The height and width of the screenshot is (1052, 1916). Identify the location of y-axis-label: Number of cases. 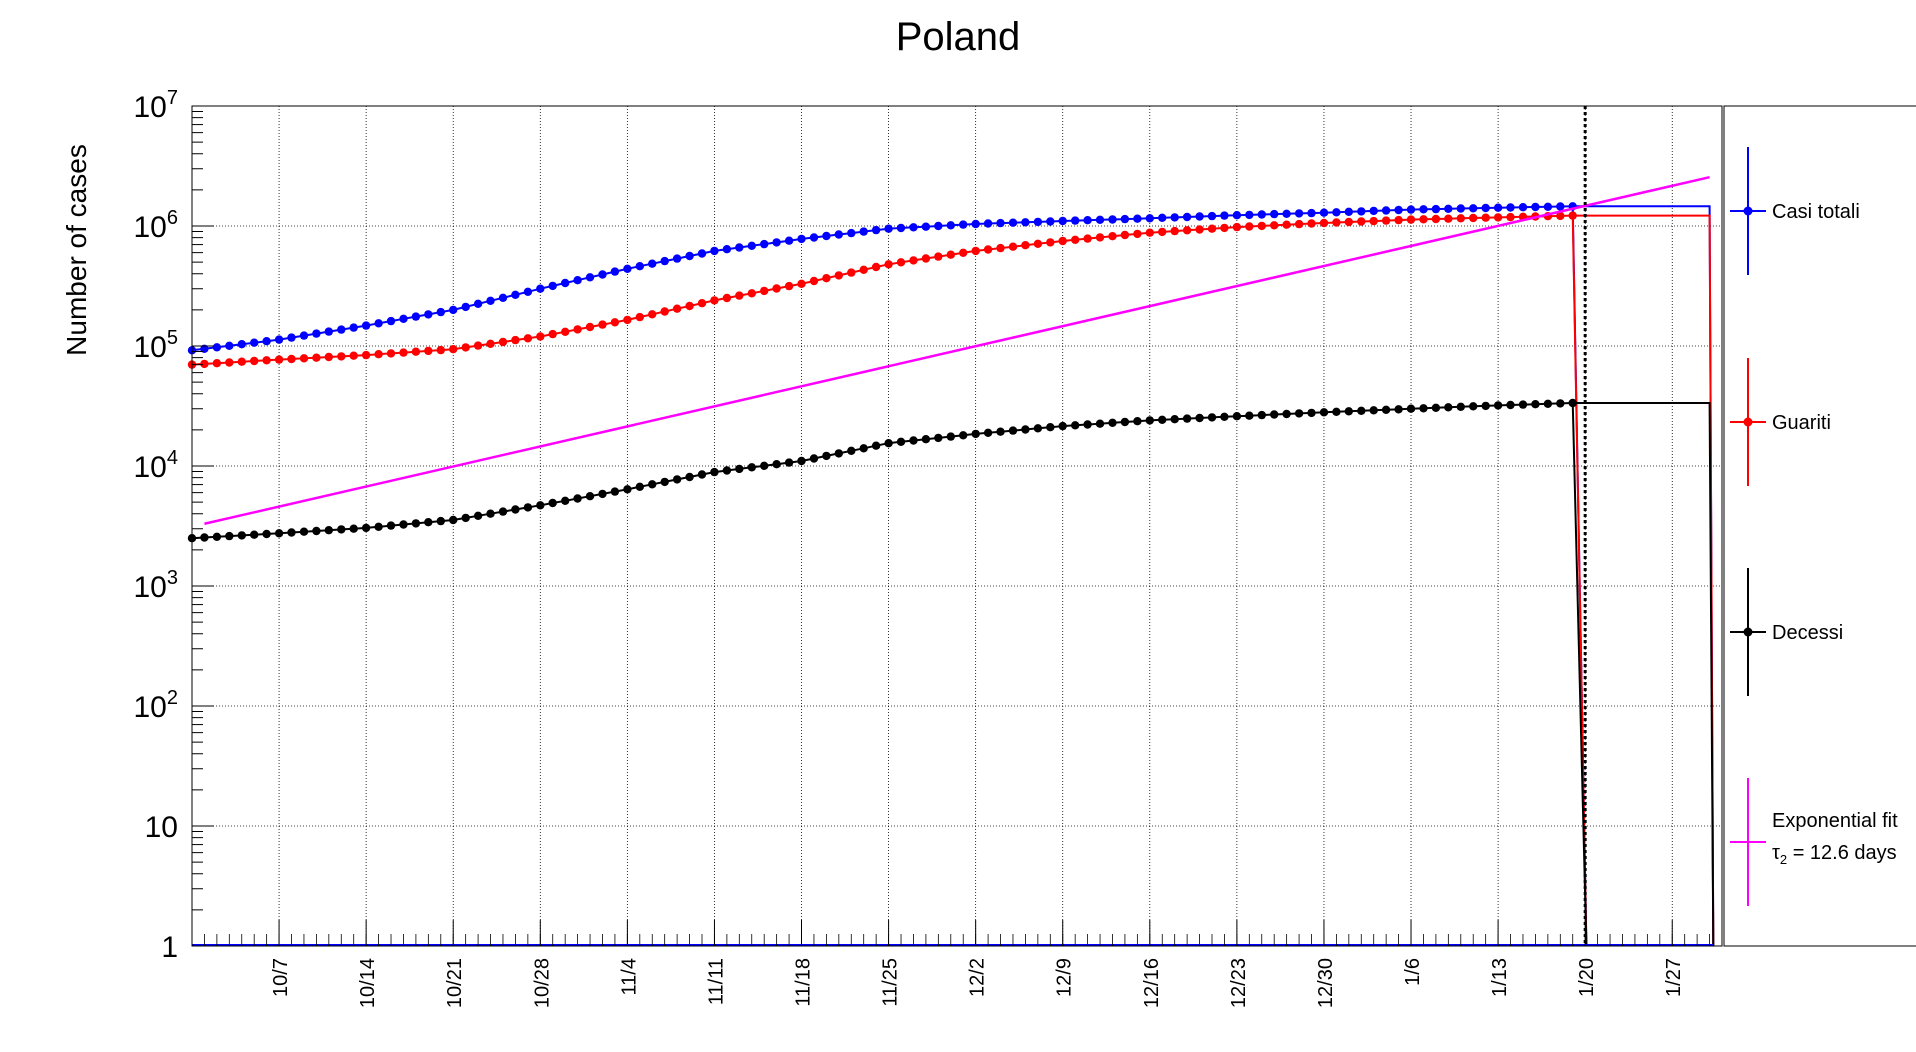
(76, 250).